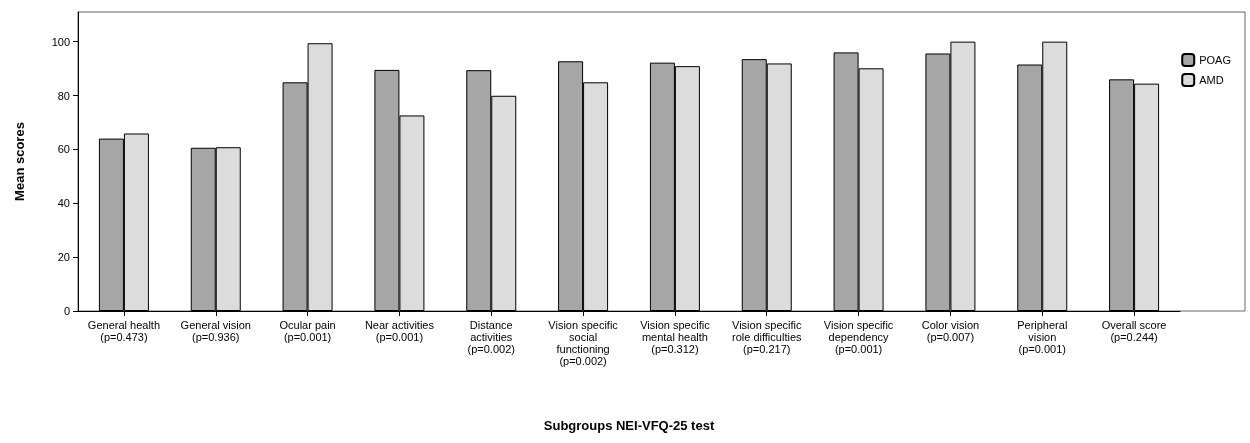 This screenshot has height=443, width=1250. Describe the element at coordinates (66, 311) in the screenshot. I see `y-tick-label: 0` at that location.